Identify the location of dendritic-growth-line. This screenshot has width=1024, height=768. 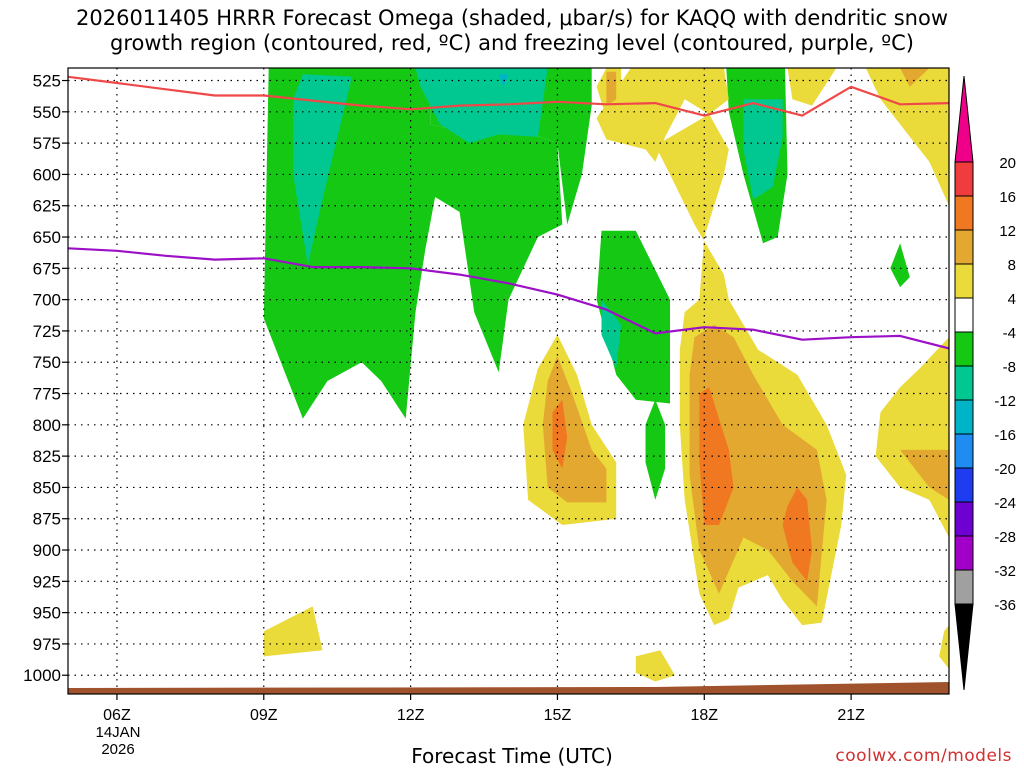
(508, 96).